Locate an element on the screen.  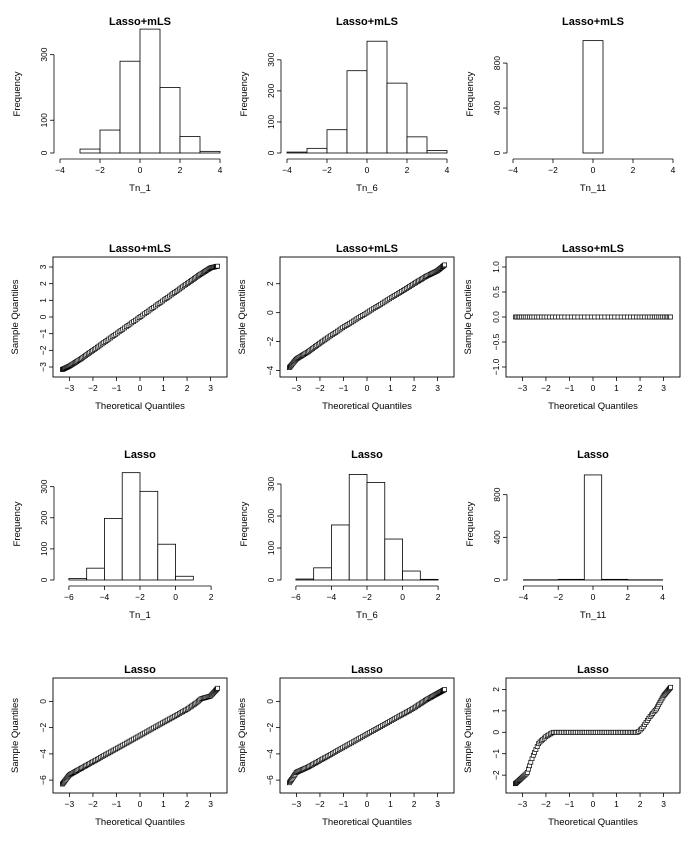
y-tick-label: 1 is located at coordinates (496, 710).